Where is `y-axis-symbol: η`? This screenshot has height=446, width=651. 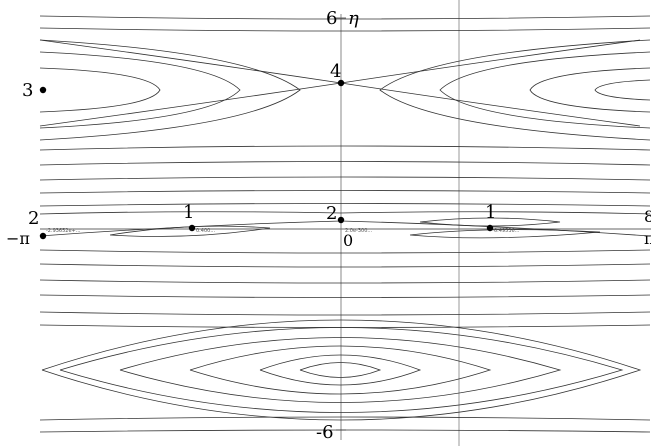 y-axis-symbol: η is located at coordinates (353, 18).